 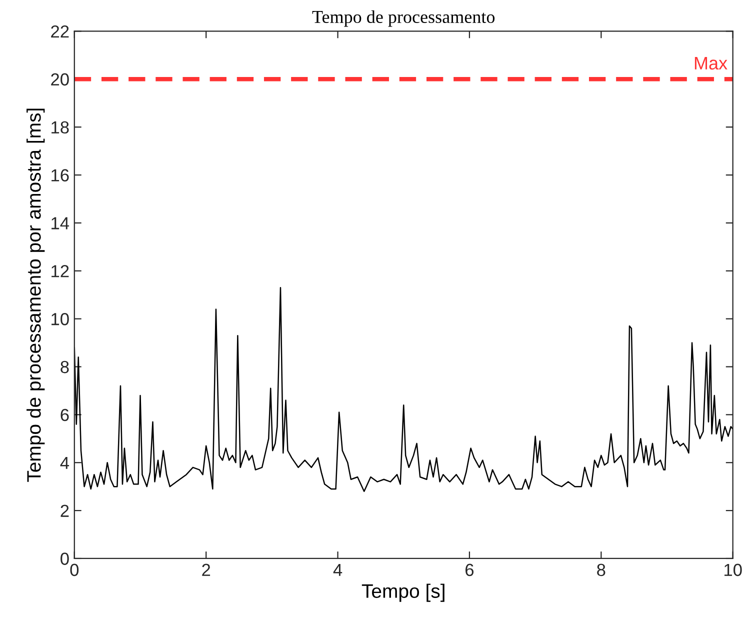 I want to click on x-tick-label: 2, so click(x=206, y=570).